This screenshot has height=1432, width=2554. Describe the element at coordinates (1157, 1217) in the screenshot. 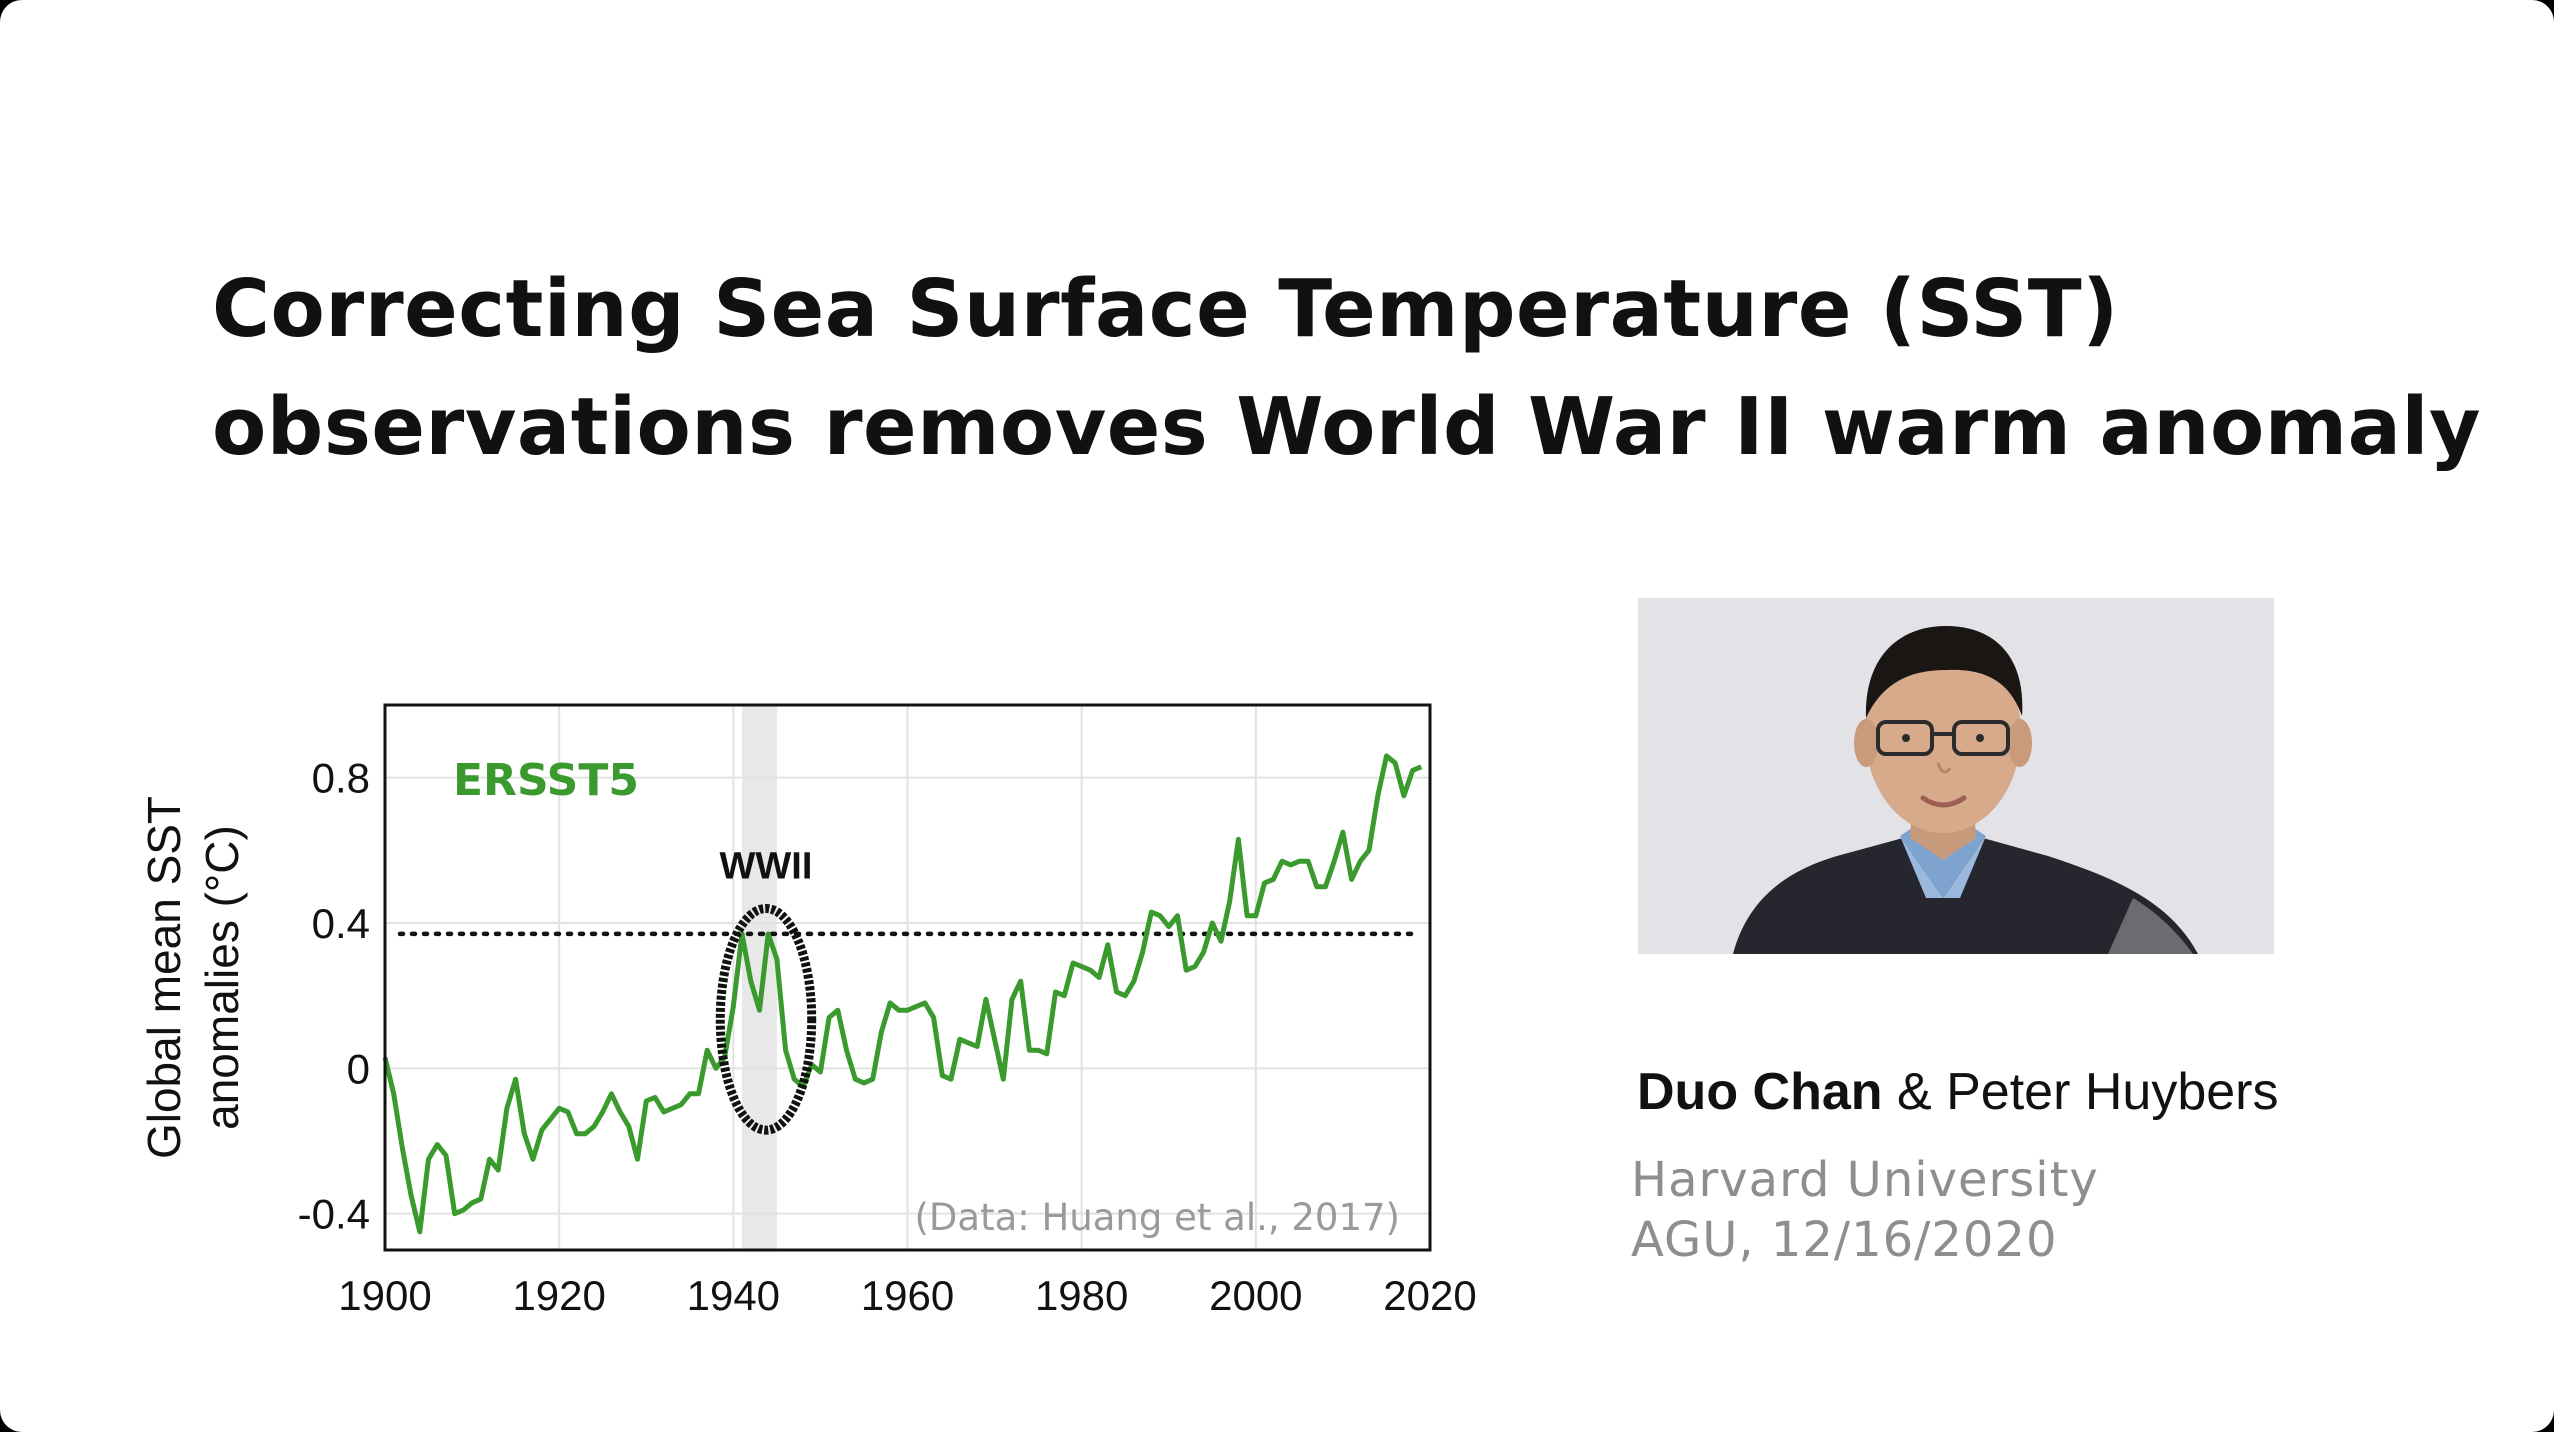

I see `data-source-note: (Data: Huang et al., 2017)` at that location.